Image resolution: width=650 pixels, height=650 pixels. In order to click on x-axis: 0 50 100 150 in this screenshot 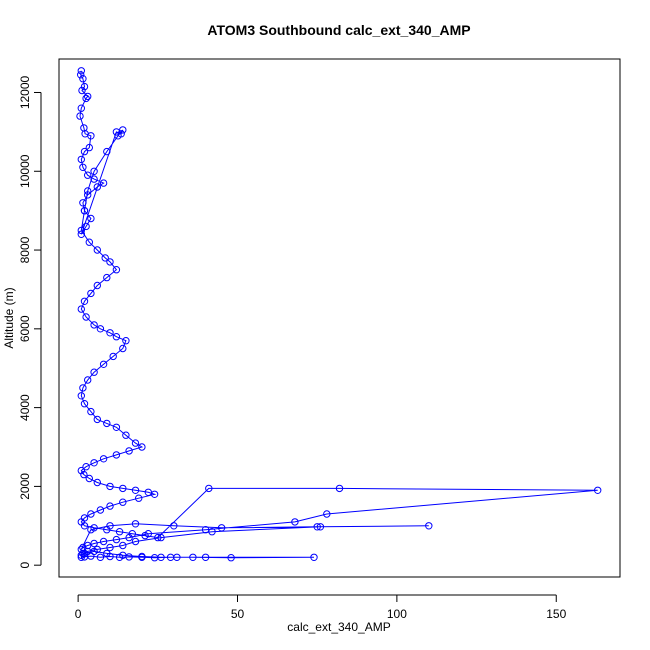, I will do `click(321, 607)`.